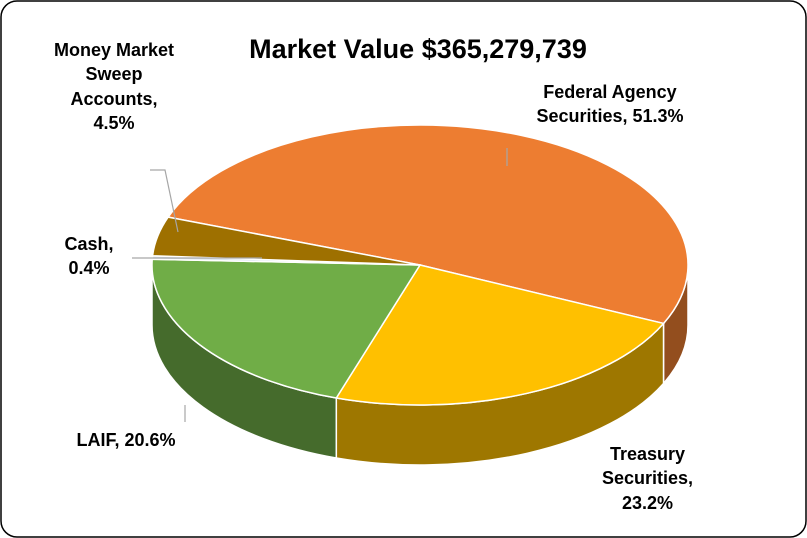 Image resolution: width=807 pixels, height=538 pixels. I want to click on data-label: Treasury Securities, 23.2%, so click(647, 478).